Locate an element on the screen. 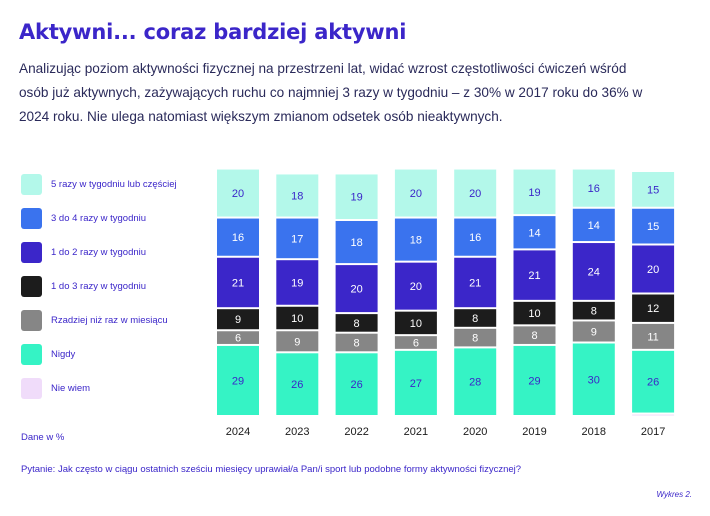  legend-item: Rzadziej niż raz w miesiącu is located at coordinates (121, 321).